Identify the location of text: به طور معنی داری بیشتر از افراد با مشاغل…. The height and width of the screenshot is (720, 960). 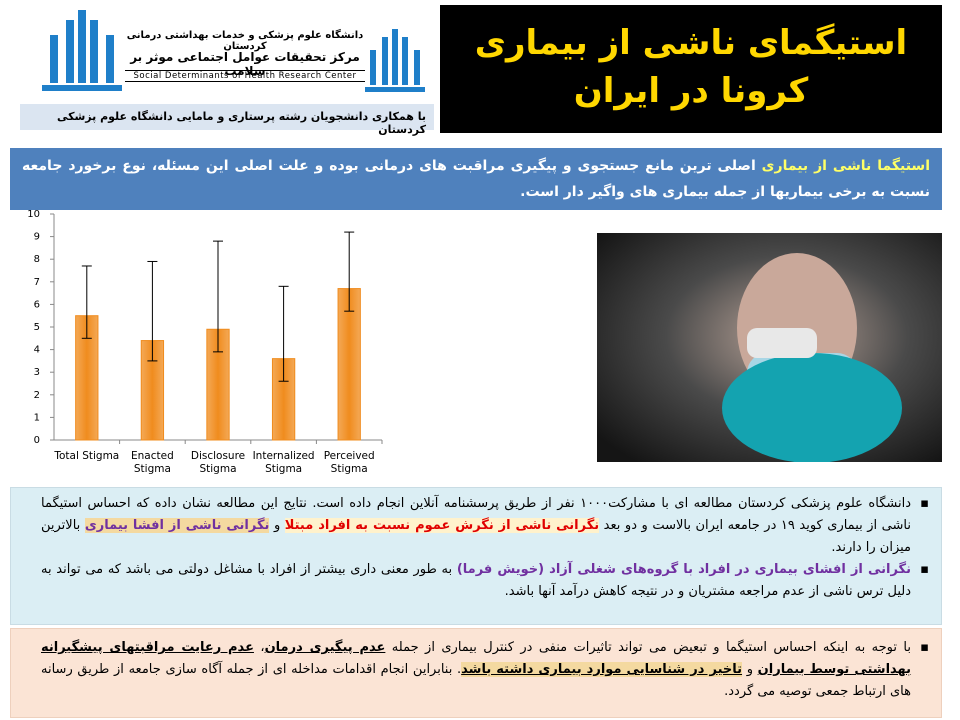
(476, 580).